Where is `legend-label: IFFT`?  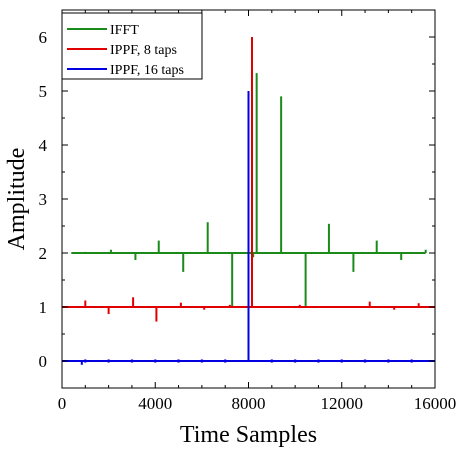
legend-label: IFFT is located at coordinates (124, 30).